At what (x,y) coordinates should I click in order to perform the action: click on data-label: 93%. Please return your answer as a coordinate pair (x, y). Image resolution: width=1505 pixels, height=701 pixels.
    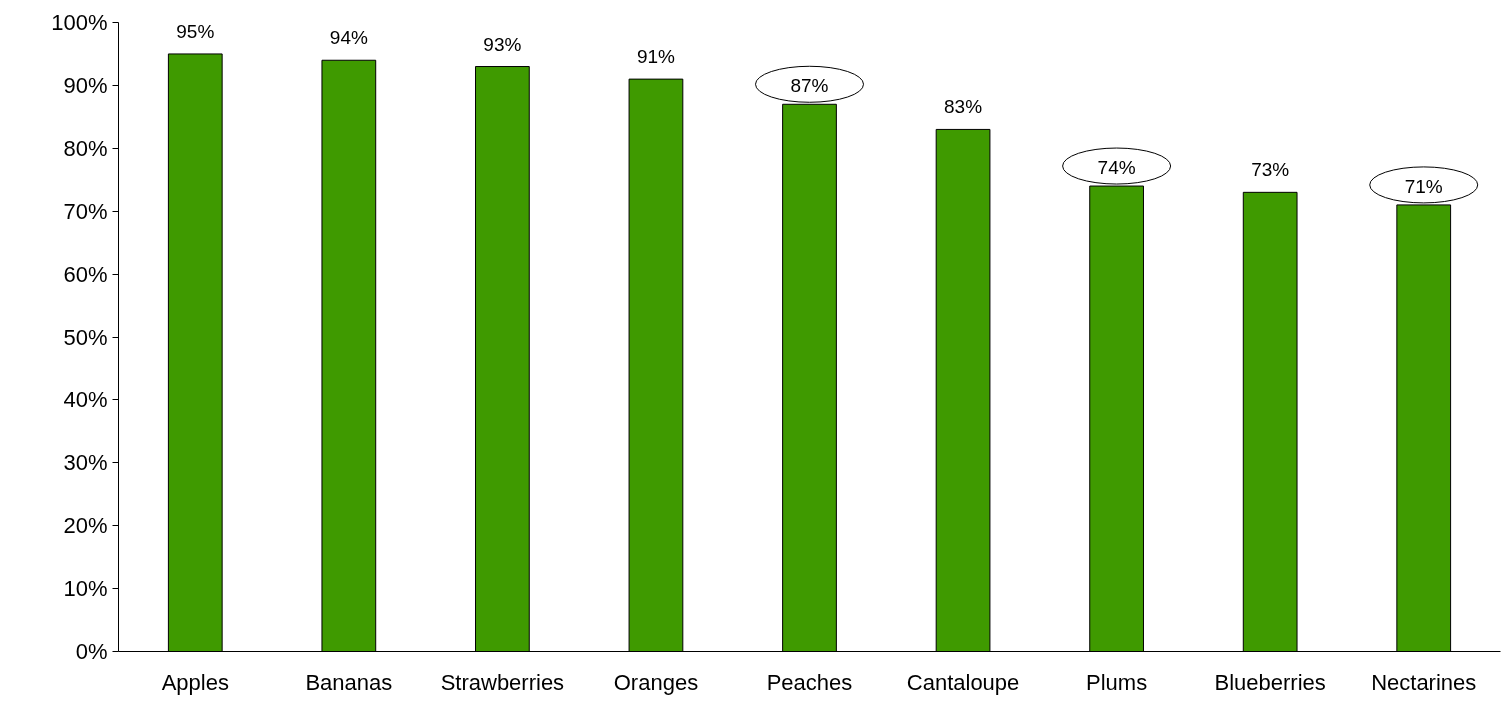
    Looking at the image, I should click on (502, 44).